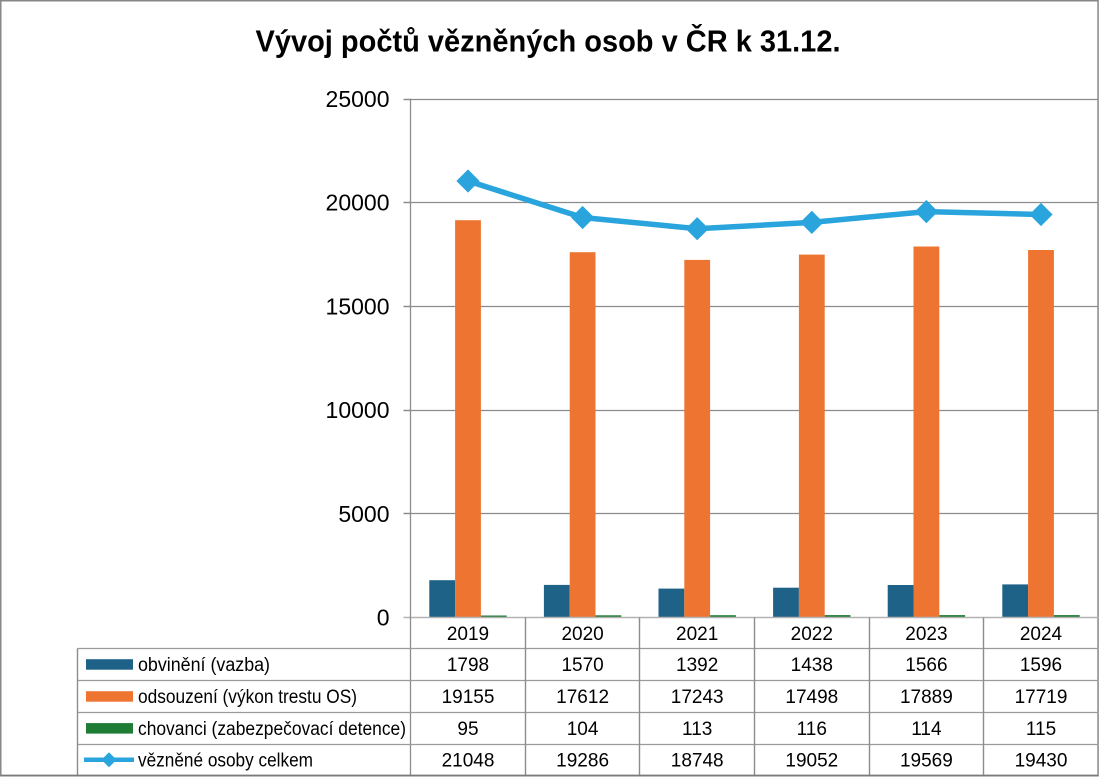 The image size is (1100, 777). What do you see at coordinates (548, 41) in the screenshot?
I see `svg-text:Vývoj počtů vězněných osob v Č: Vývoj počtů vězněných osob v ČR k 31.12.` at bounding box center [548, 41].